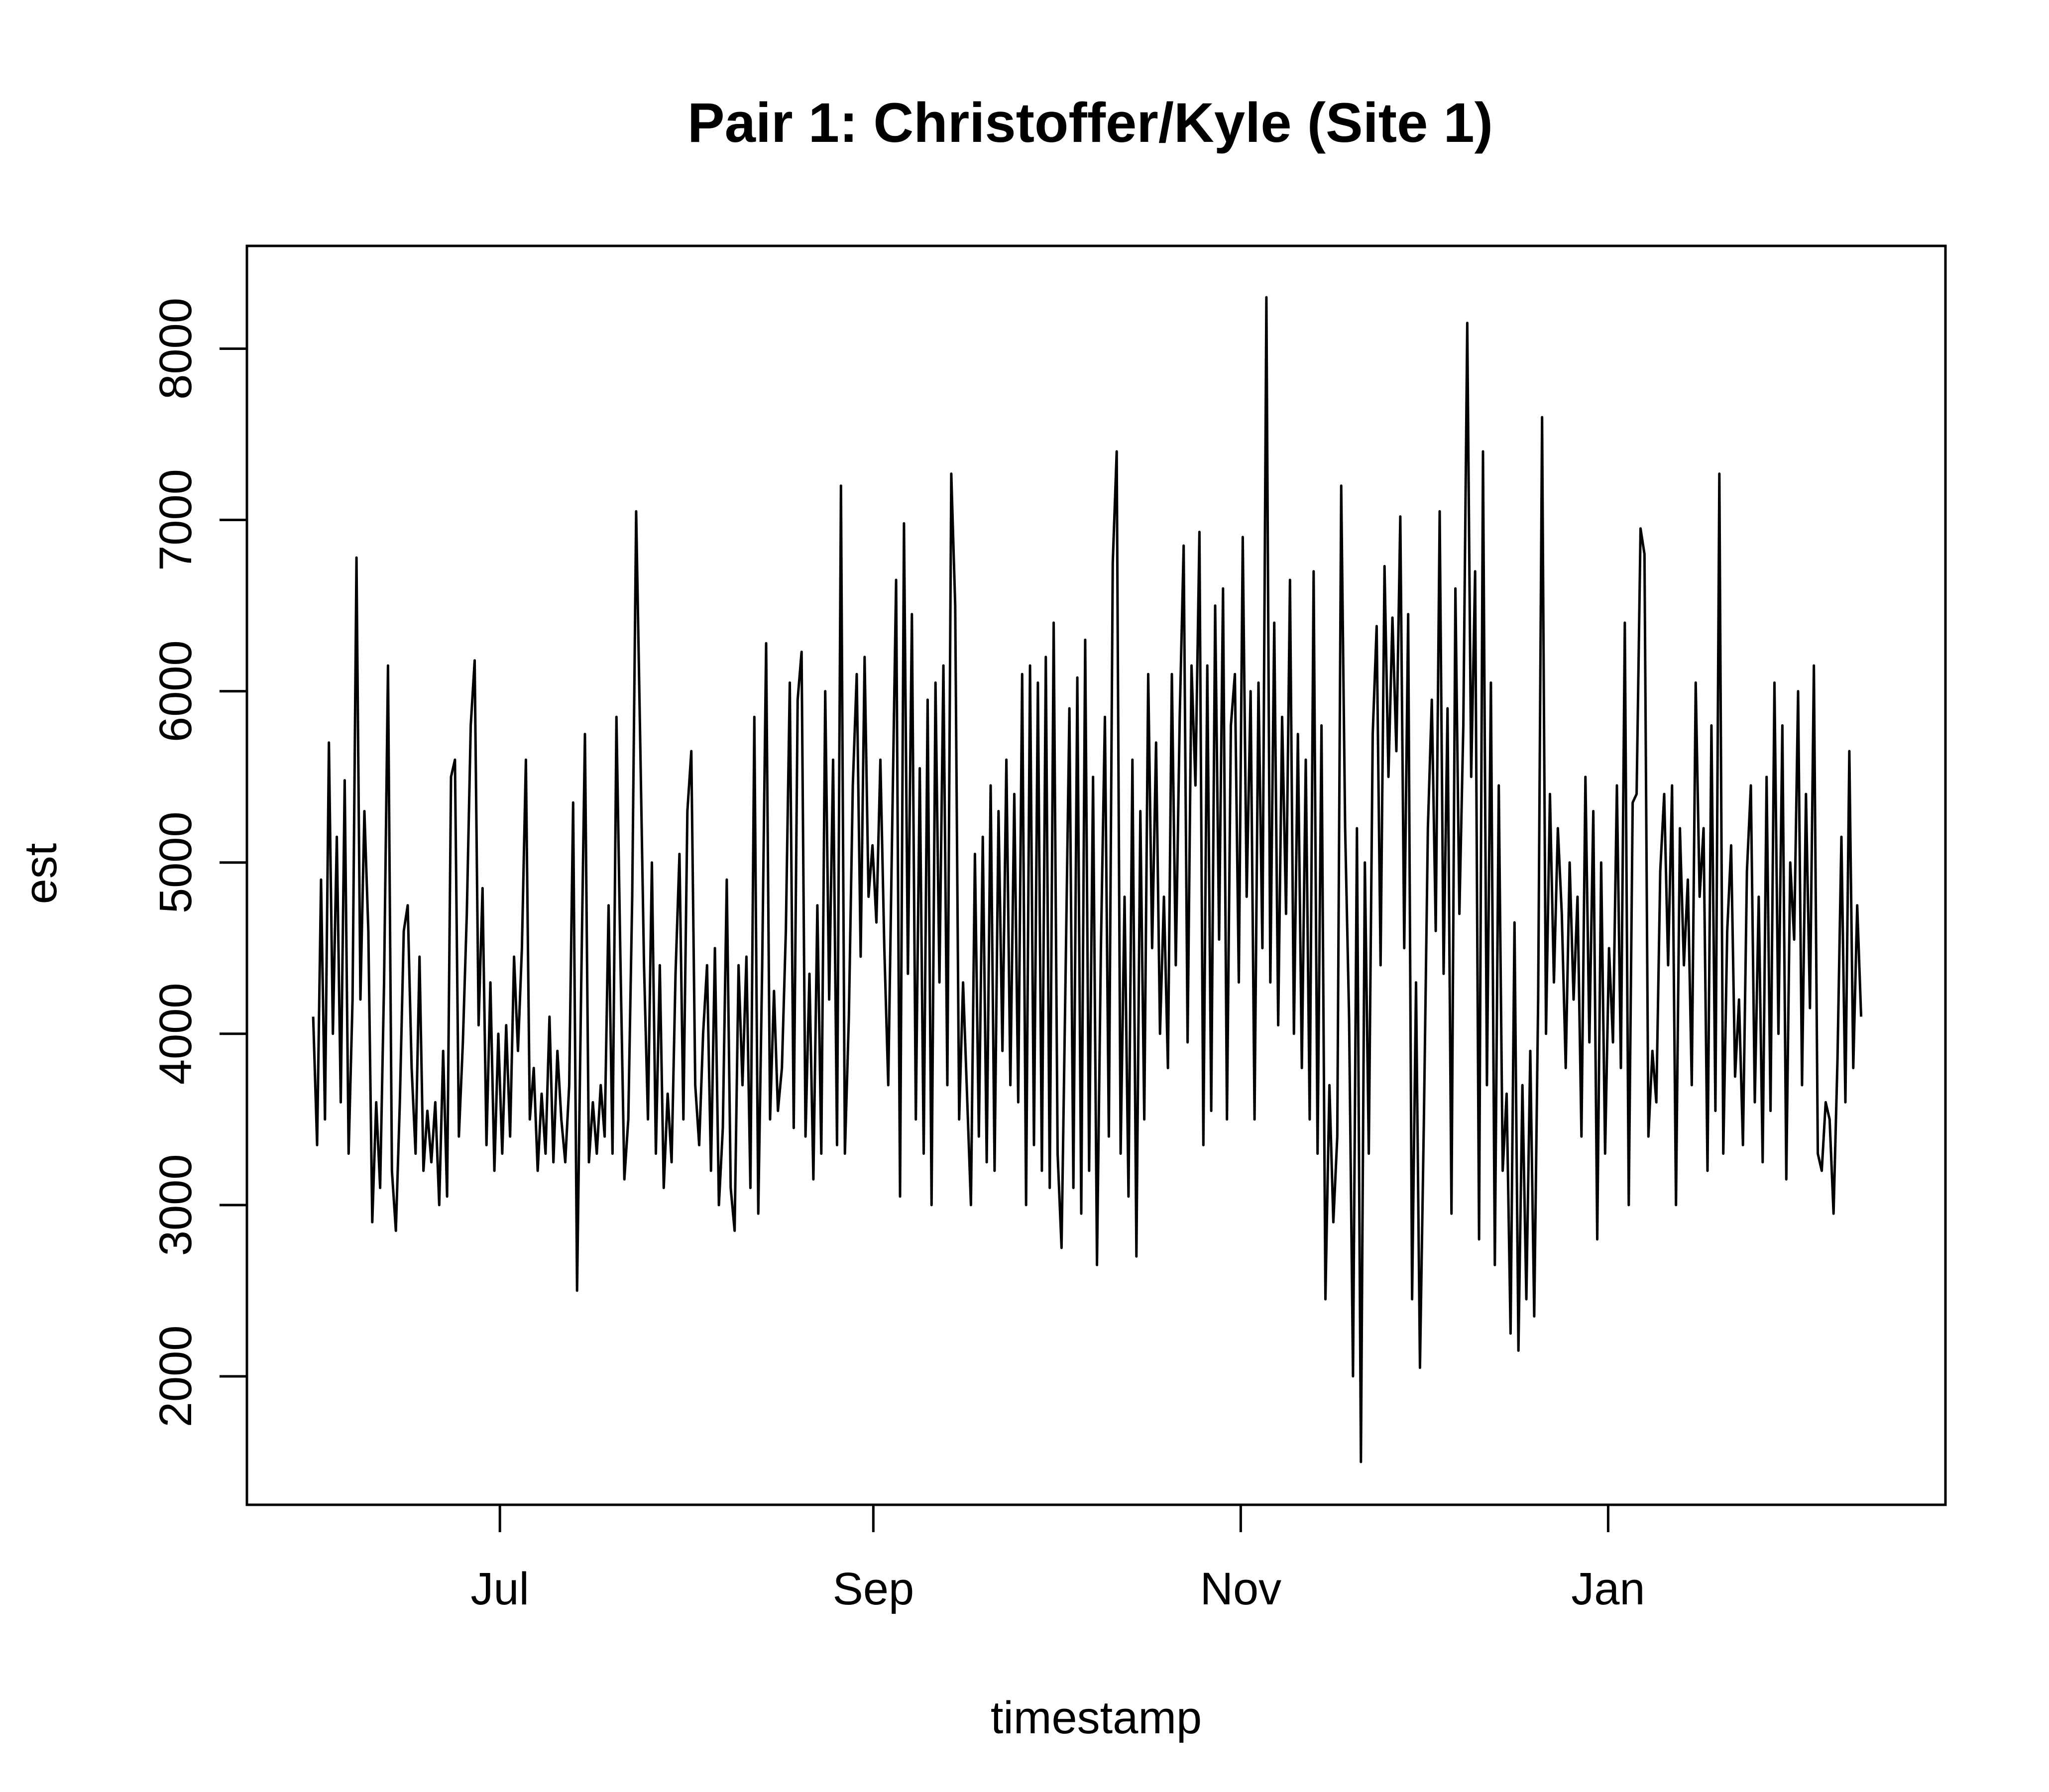 This screenshot has height=1792, width=2049. I want to click on y-tick-label: 7000, so click(175, 520).